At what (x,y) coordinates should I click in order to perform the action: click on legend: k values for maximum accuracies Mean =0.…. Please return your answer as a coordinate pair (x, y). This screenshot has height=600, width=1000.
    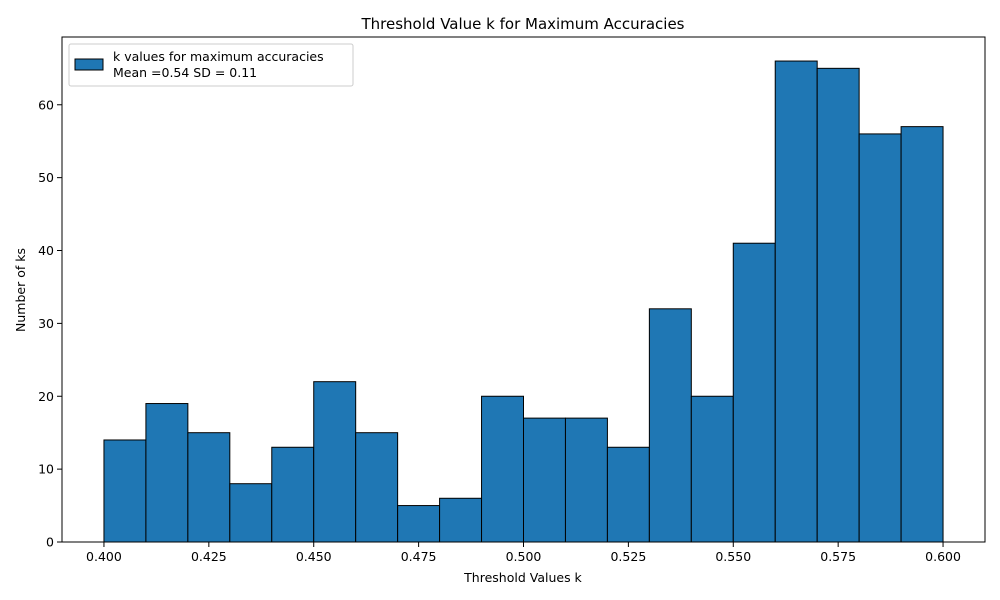
    Looking at the image, I should click on (211, 65).